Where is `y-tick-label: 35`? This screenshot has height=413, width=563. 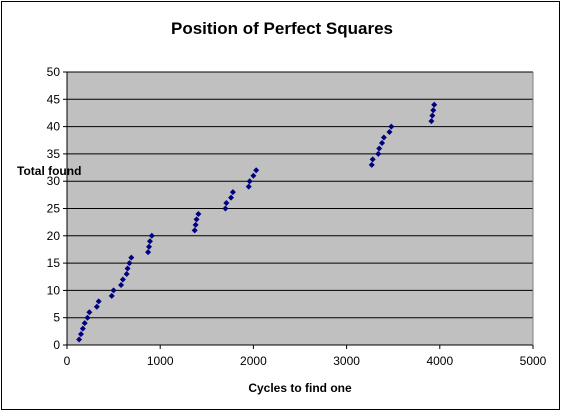
y-tick-label: 35 is located at coordinates (54, 154).